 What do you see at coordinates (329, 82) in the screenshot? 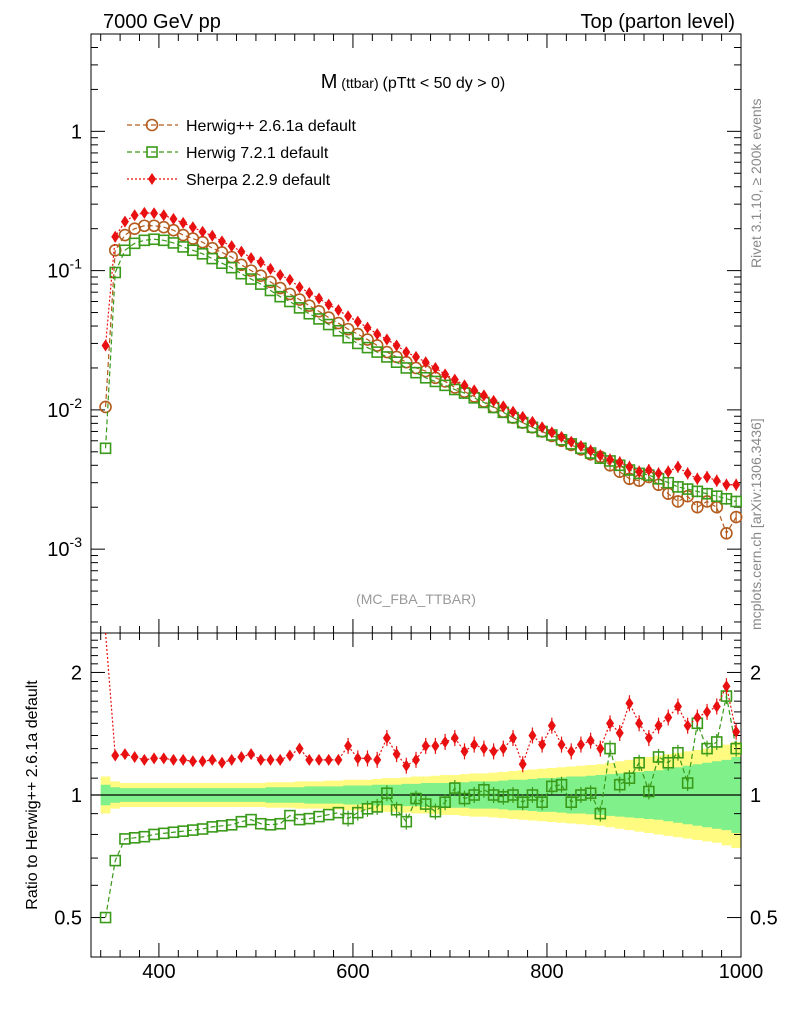
I see `title-main: M` at bounding box center [329, 82].